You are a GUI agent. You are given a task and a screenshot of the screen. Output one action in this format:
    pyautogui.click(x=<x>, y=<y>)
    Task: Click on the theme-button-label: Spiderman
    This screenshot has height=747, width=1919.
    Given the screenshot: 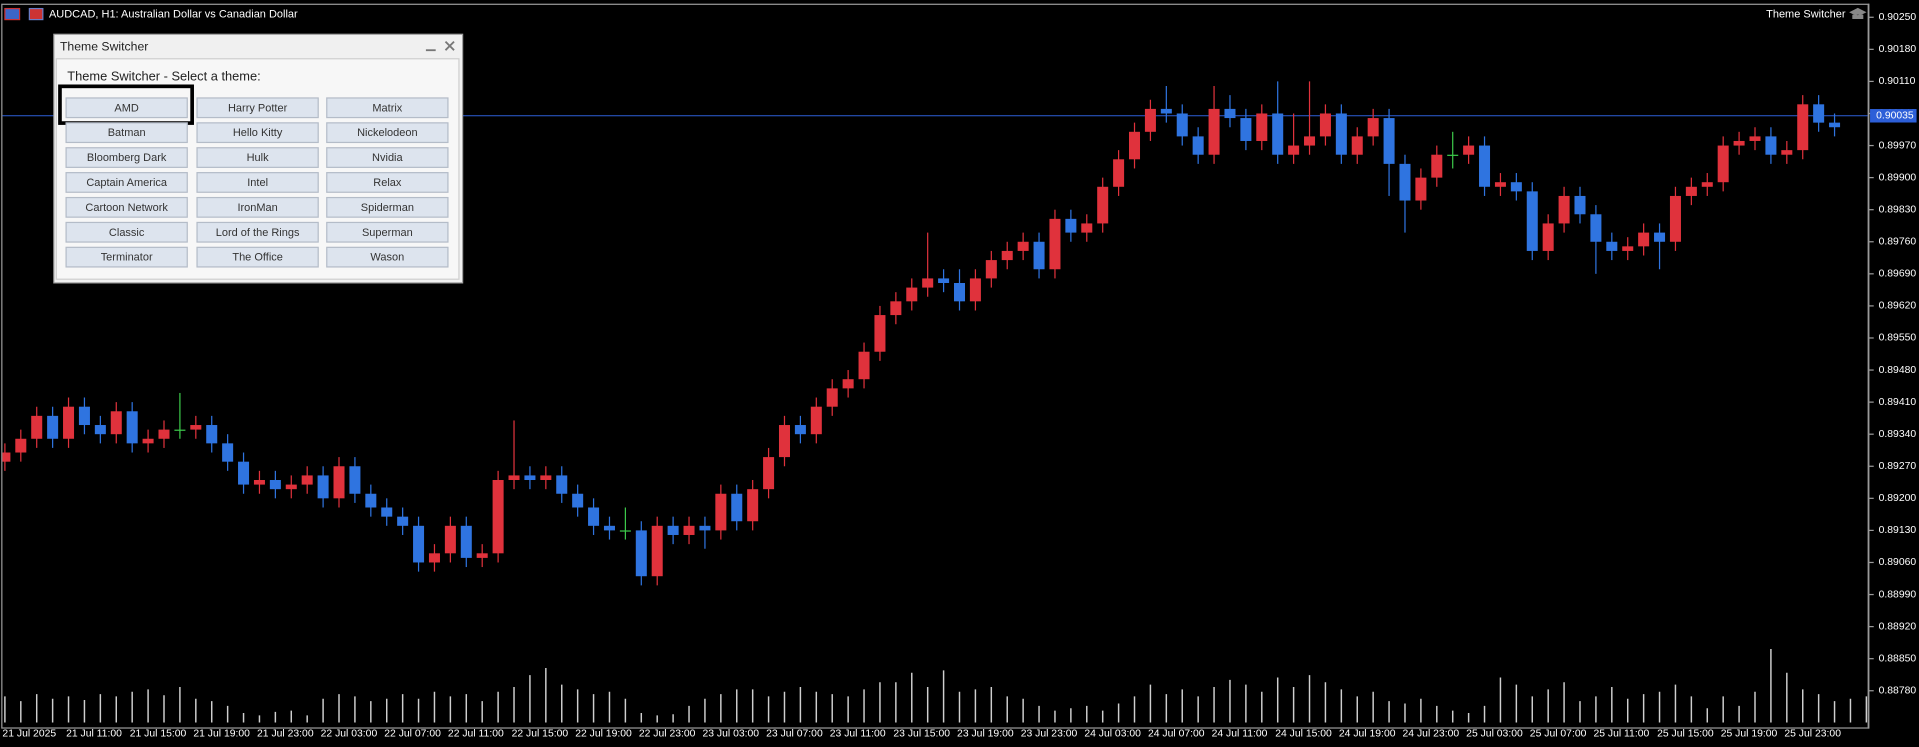 What is the action you would take?
    pyautogui.click(x=387, y=208)
    